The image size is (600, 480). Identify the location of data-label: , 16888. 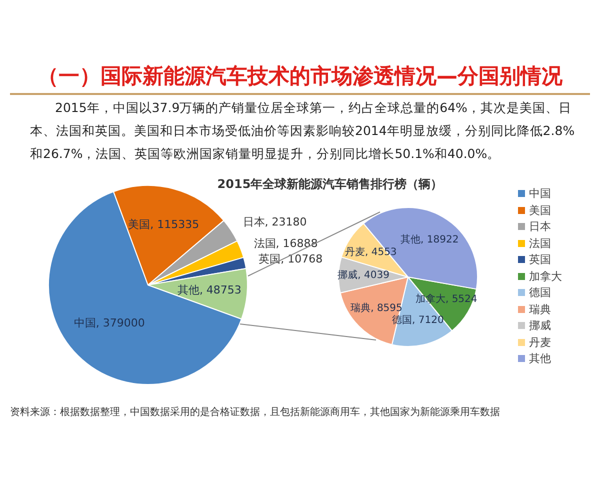
(297, 243).